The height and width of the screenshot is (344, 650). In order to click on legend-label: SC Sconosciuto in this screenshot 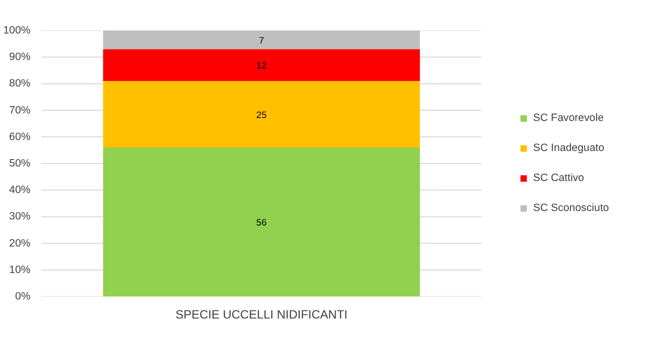, I will do `click(571, 208)`.